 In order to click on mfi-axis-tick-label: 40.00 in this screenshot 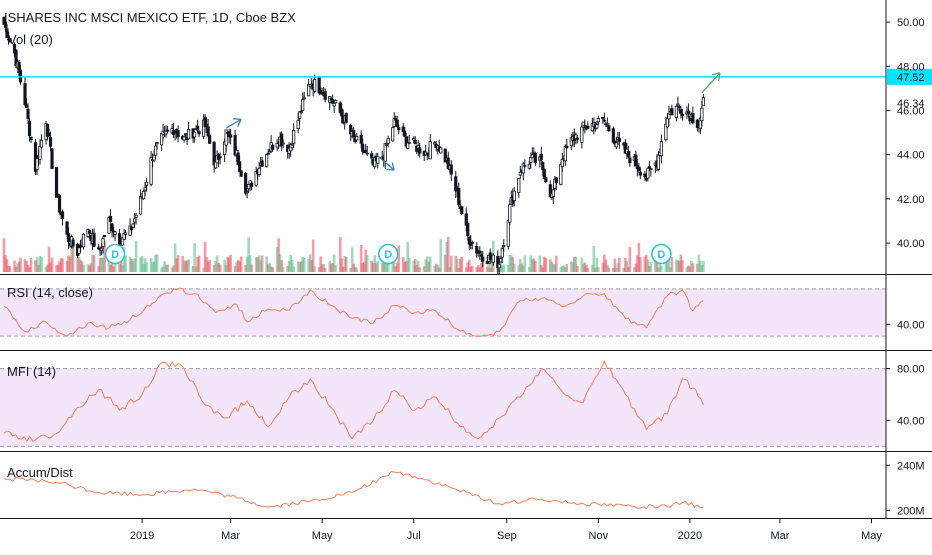, I will do `click(911, 421)`.